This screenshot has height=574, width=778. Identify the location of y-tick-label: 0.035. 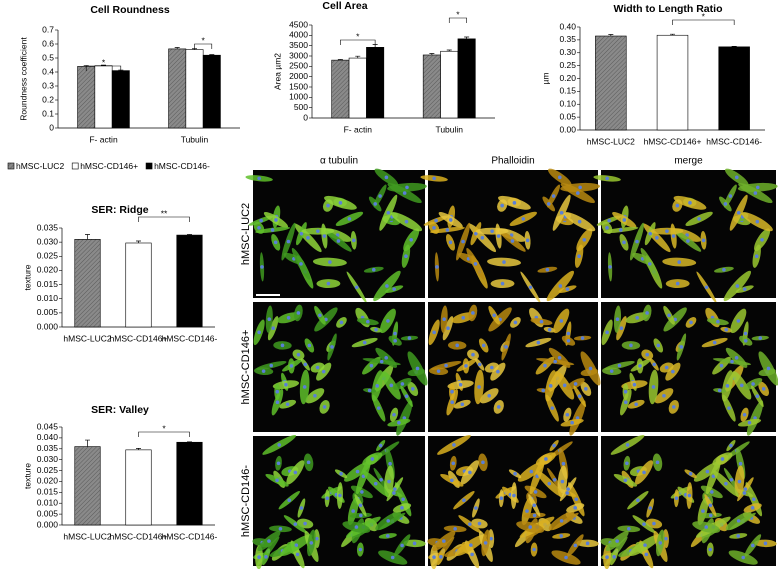
(48, 448).